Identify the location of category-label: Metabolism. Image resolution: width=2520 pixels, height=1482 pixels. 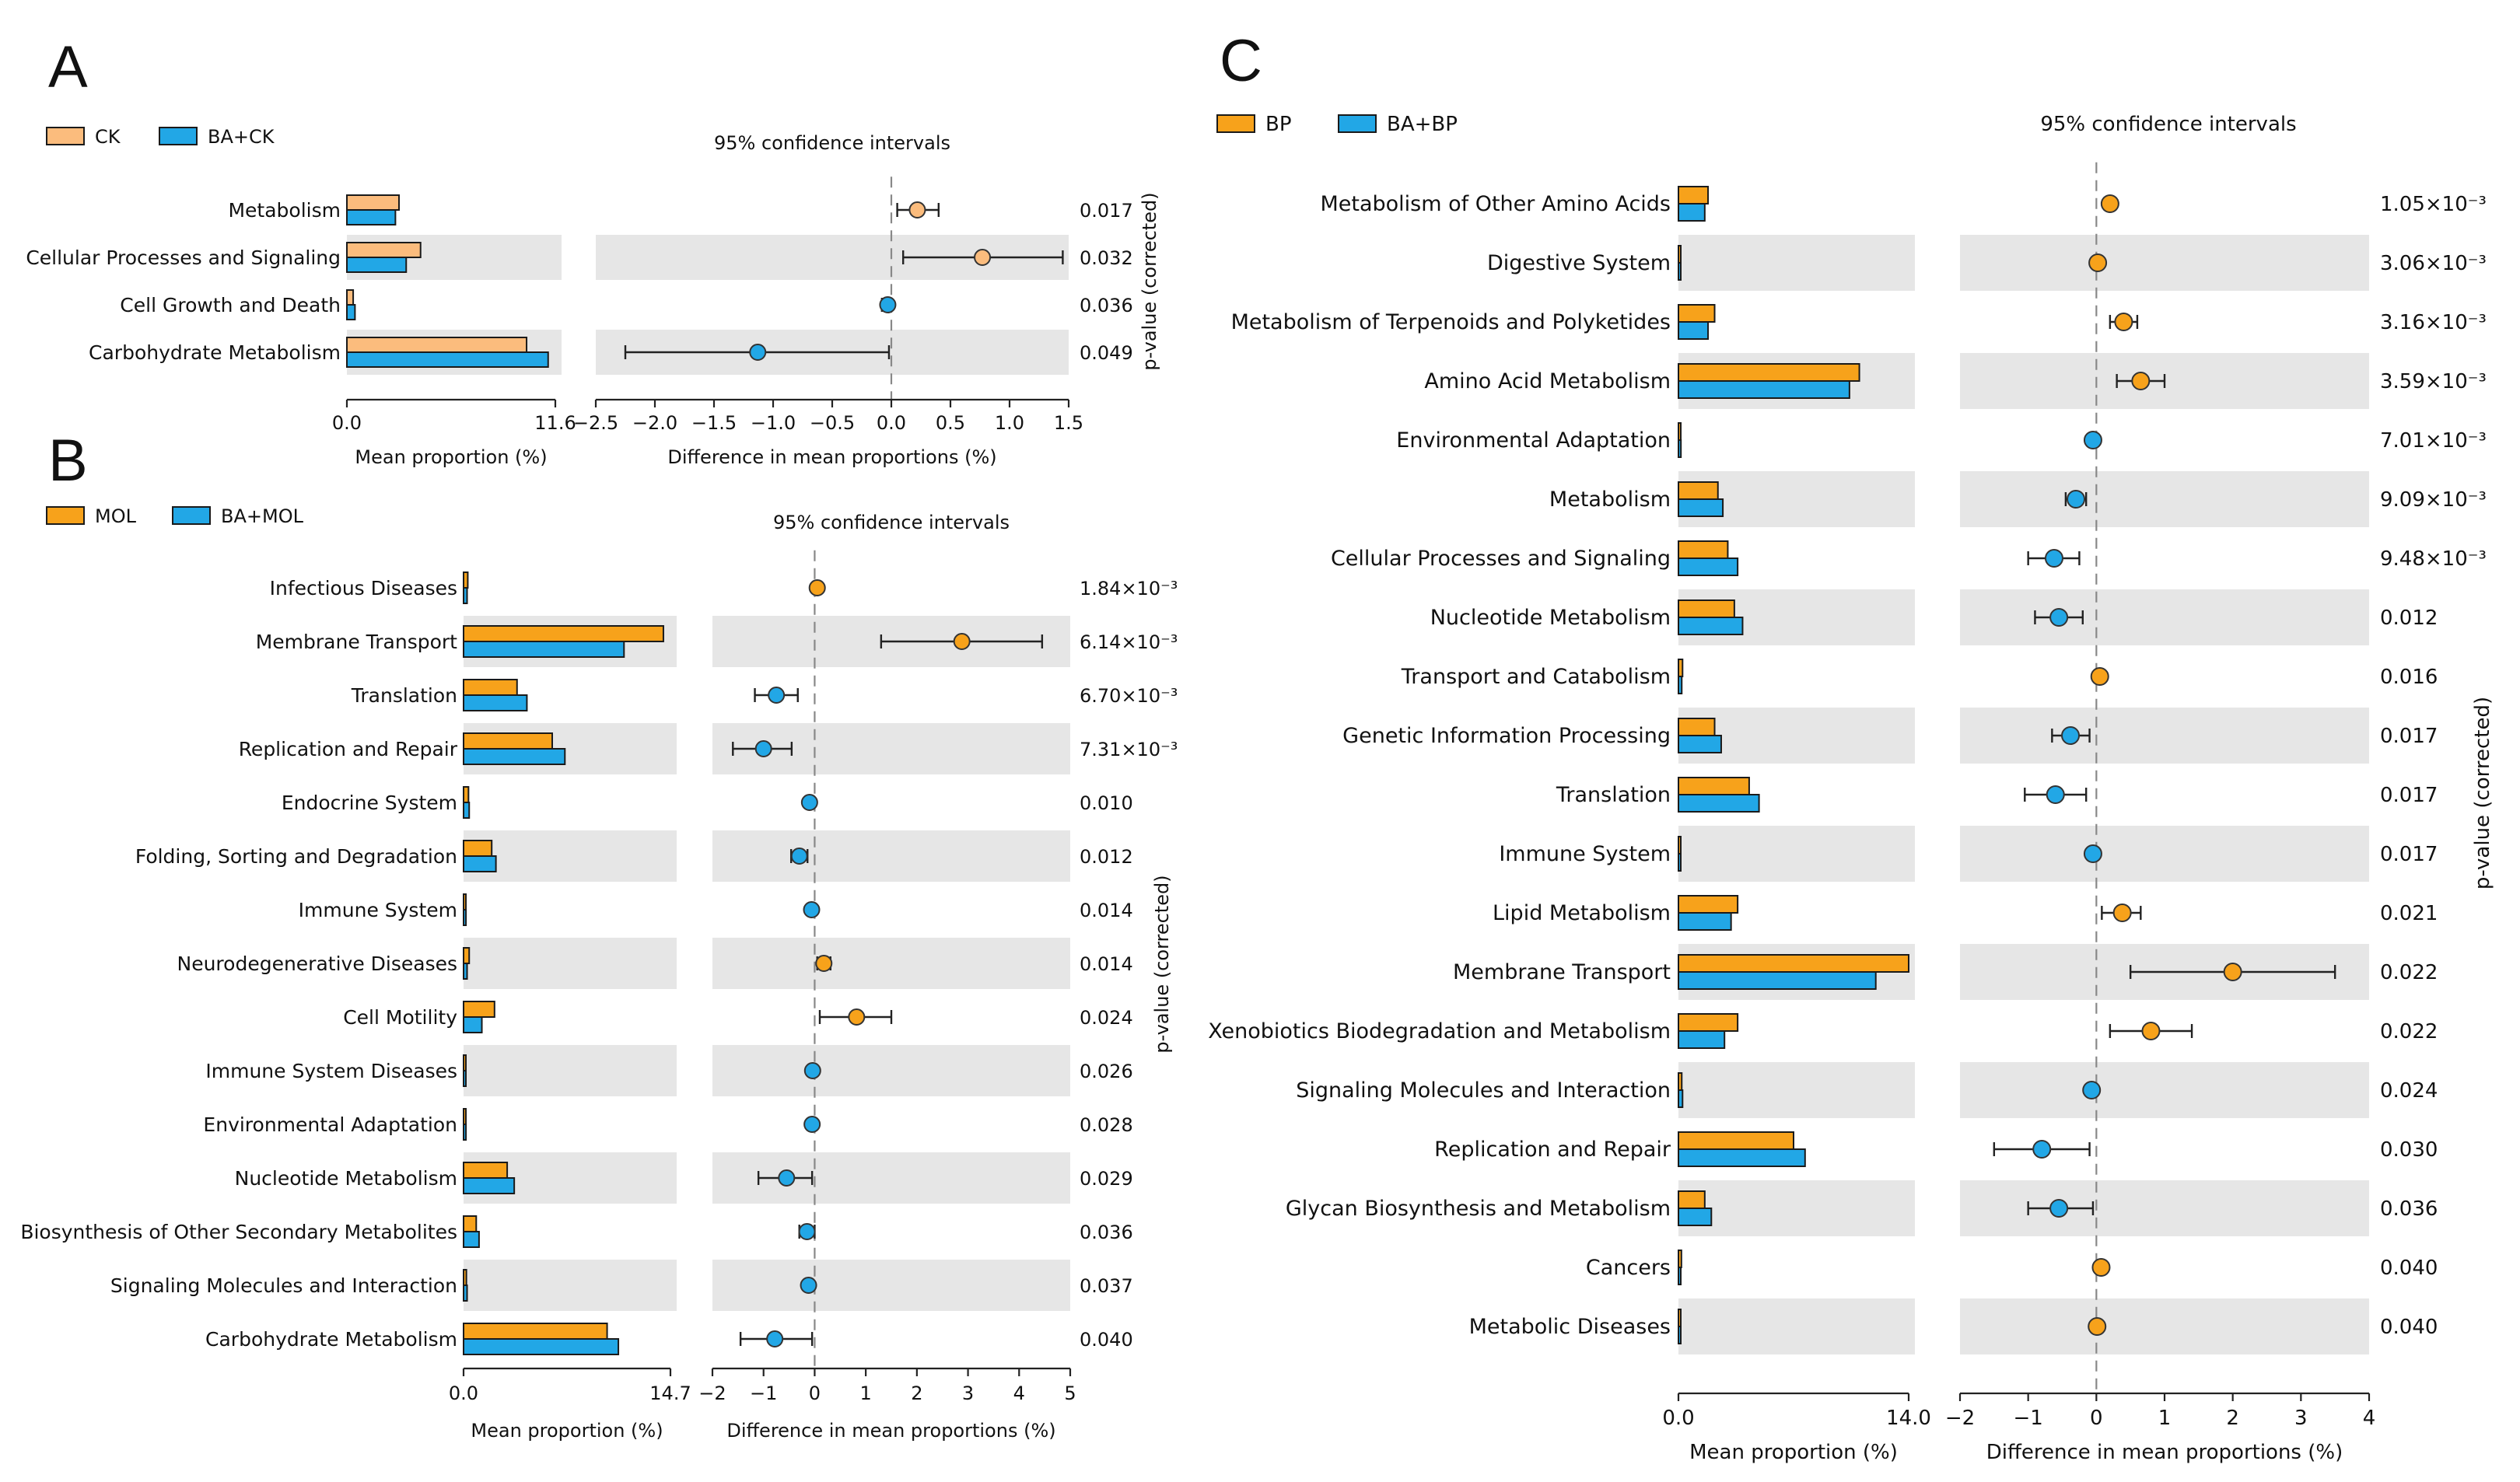
(285, 210).